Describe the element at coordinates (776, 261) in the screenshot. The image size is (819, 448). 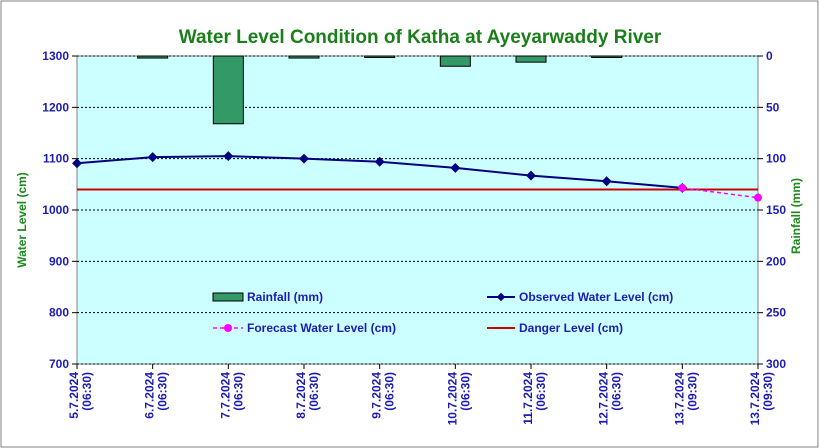
I see `y-right-tick-label: 200` at that location.